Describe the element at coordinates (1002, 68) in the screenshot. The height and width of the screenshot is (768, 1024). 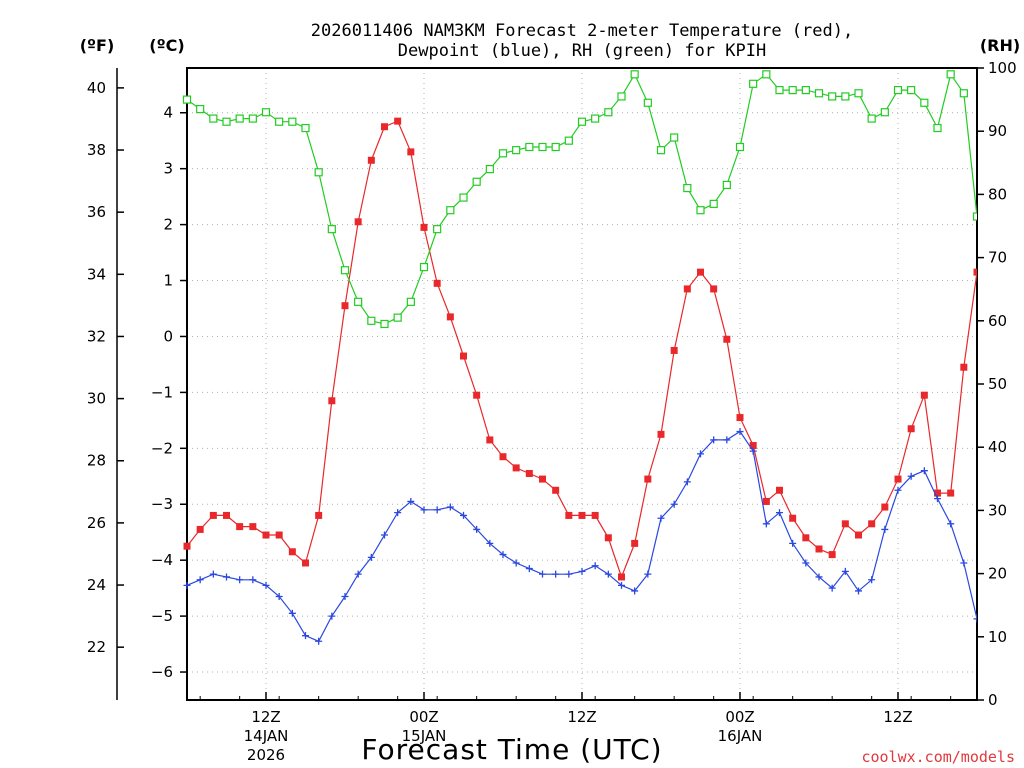
I see `rh-tick-label: 100` at that location.